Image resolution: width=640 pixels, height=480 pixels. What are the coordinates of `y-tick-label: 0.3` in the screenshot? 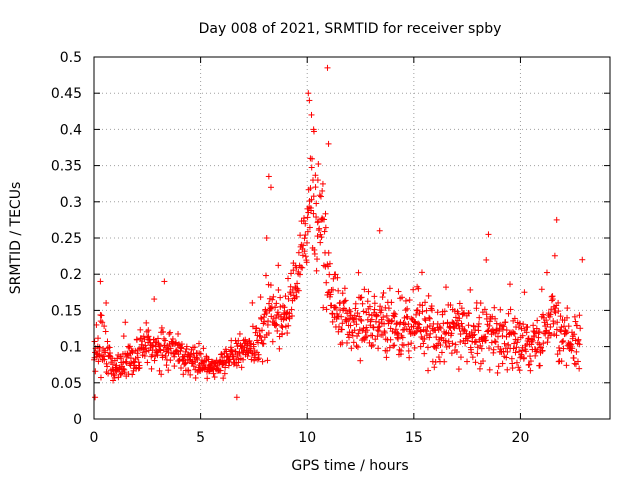 It's located at (71, 203).